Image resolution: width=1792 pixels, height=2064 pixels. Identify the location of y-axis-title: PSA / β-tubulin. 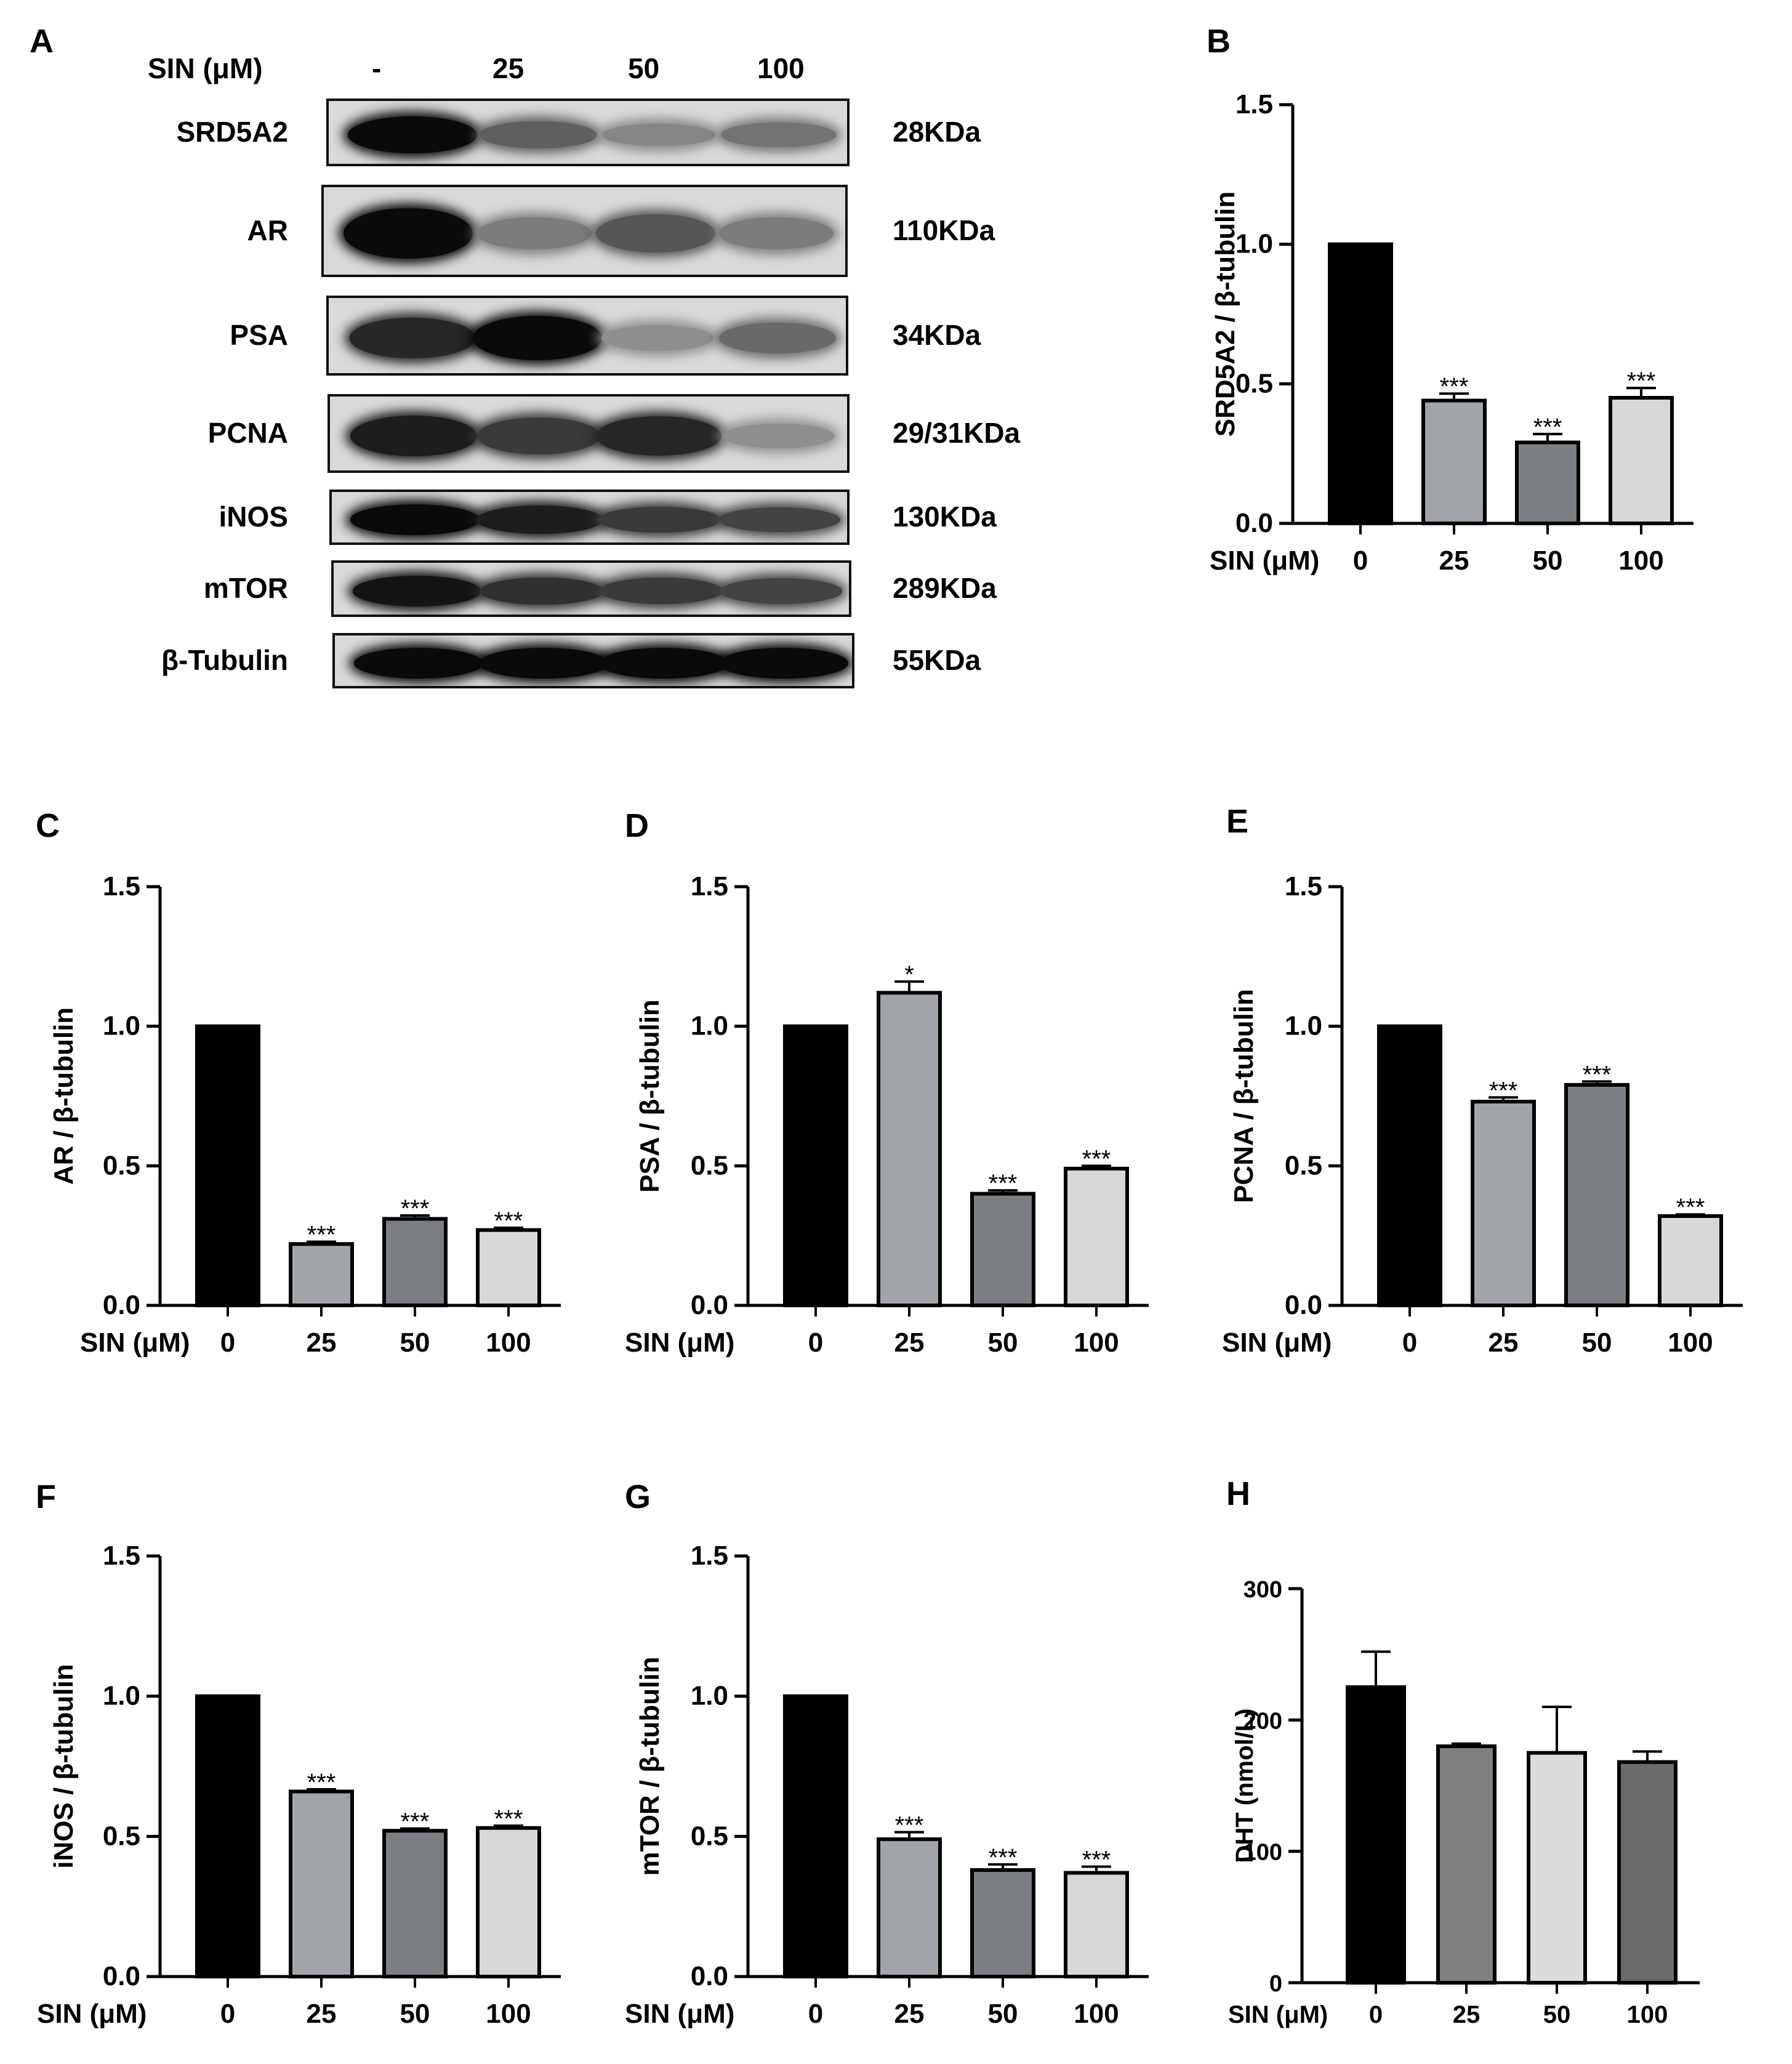
(650, 1096).